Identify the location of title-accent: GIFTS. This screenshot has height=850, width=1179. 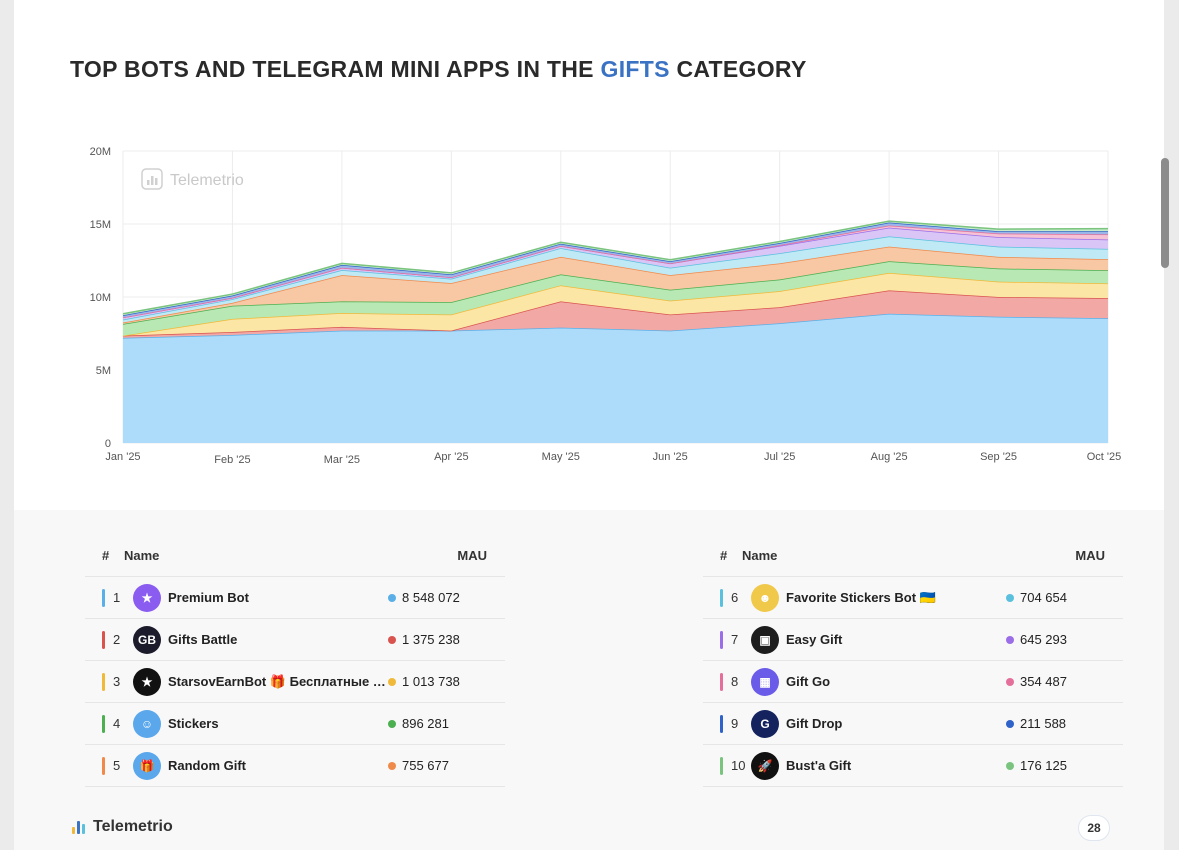
(635, 69).